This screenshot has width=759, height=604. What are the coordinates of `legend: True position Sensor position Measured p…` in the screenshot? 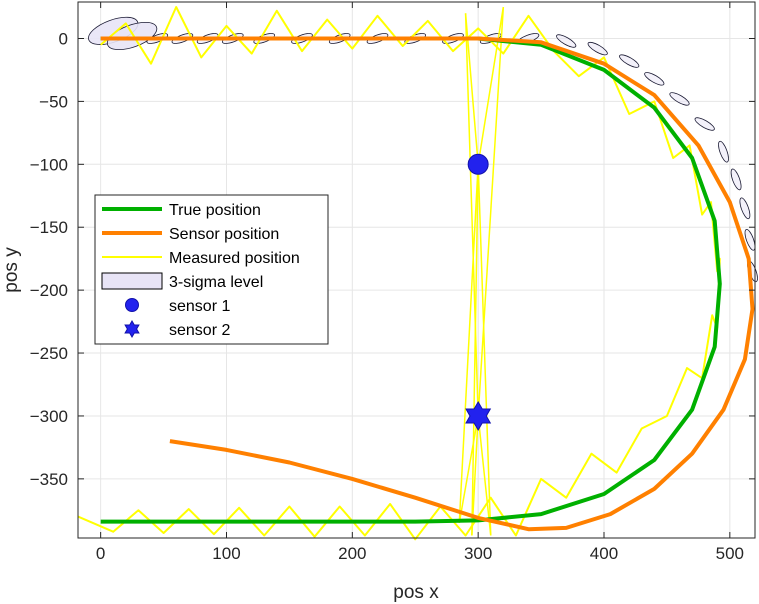 It's located at (211, 269).